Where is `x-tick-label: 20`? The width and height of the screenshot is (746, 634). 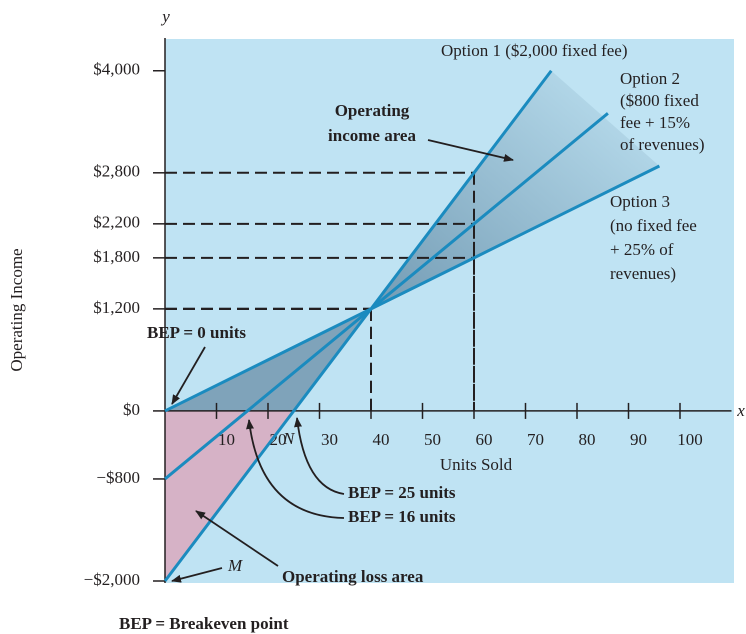
x-tick-label: 20 is located at coordinates (278, 439).